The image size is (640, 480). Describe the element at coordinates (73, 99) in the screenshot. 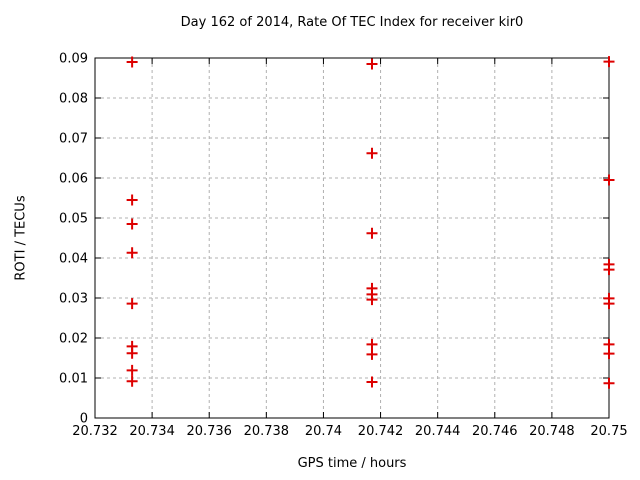

I see `y-tick-label: 0.08` at that location.